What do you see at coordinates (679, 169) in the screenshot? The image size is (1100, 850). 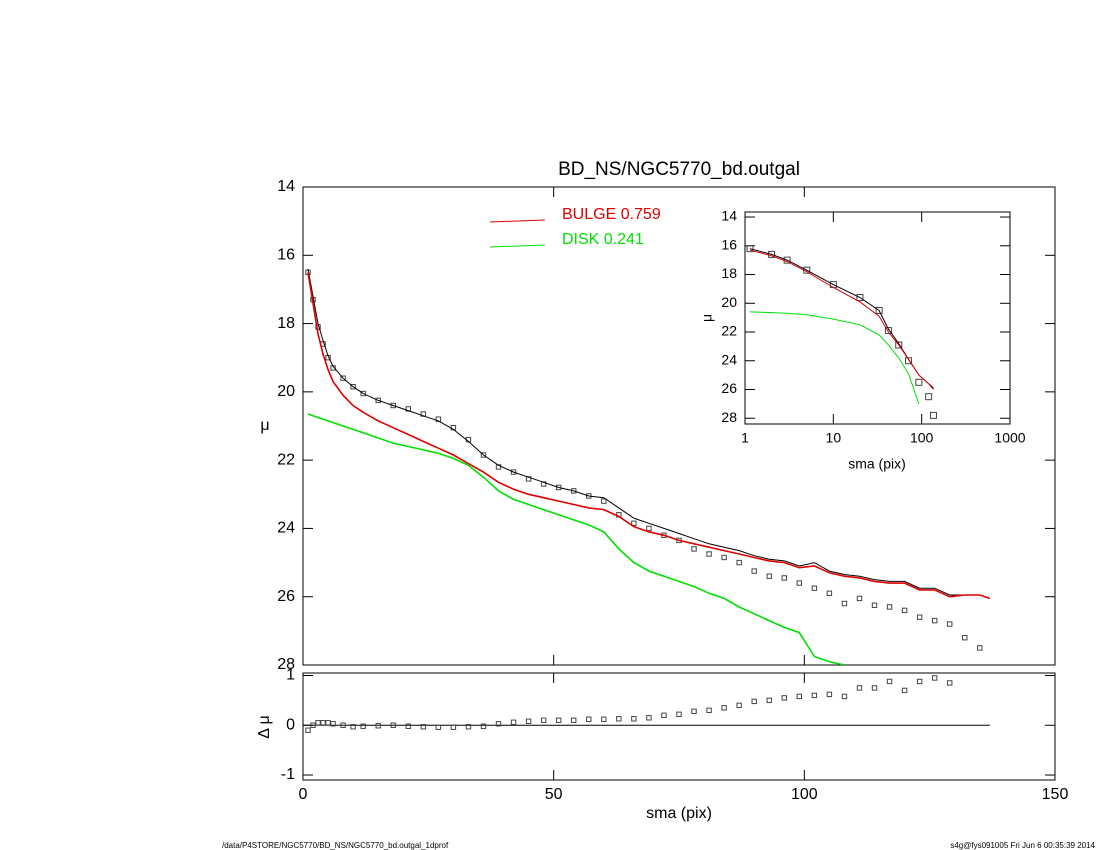 I see `chart-title: BD_NS/NGC5770_bd.outgal` at bounding box center [679, 169].